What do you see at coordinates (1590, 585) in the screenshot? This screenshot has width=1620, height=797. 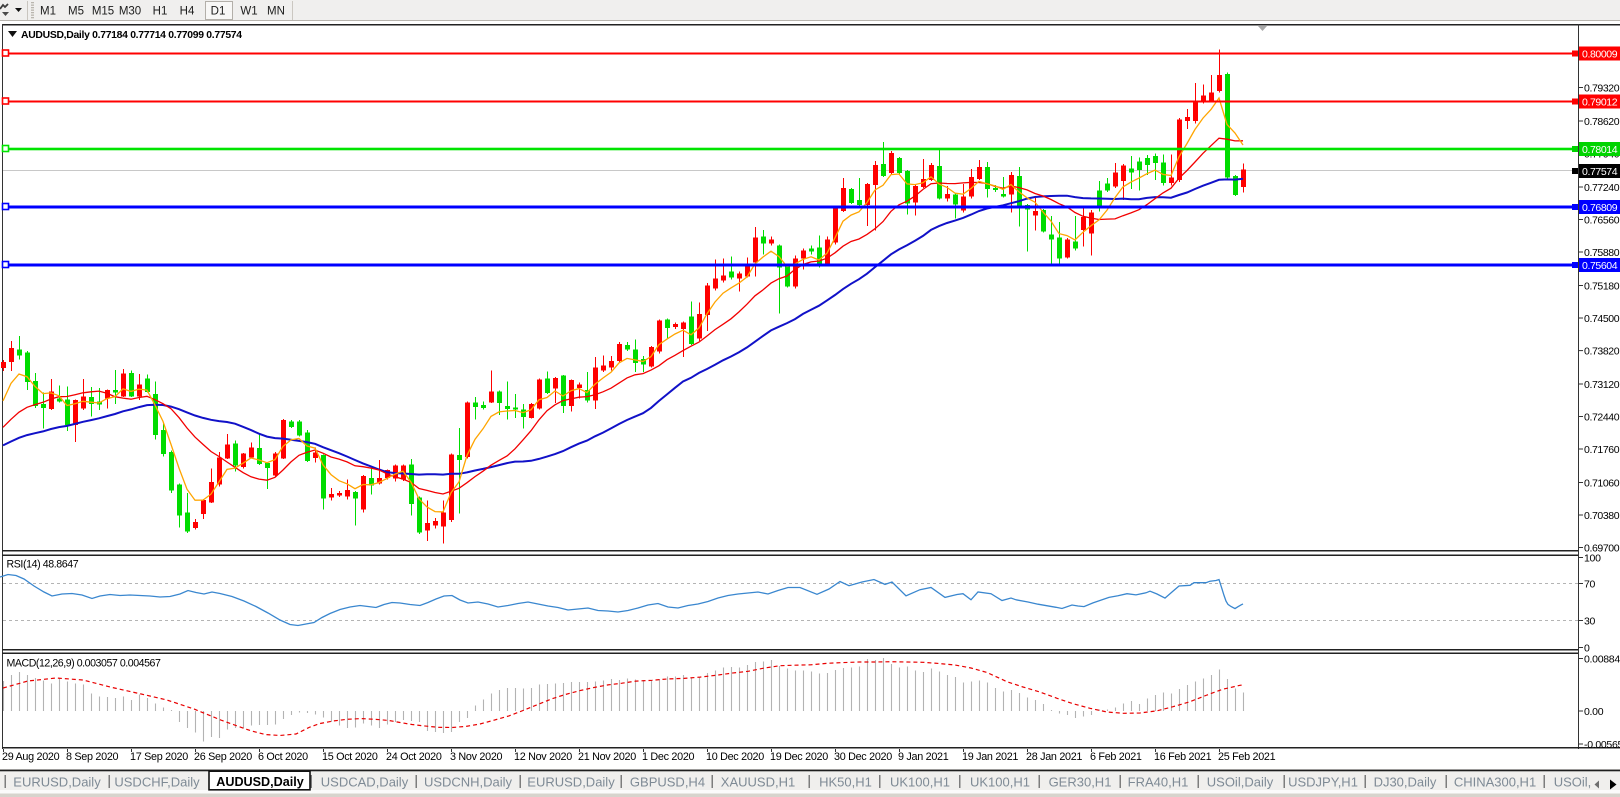 I see `svg-text: 70` at bounding box center [1590, 585].